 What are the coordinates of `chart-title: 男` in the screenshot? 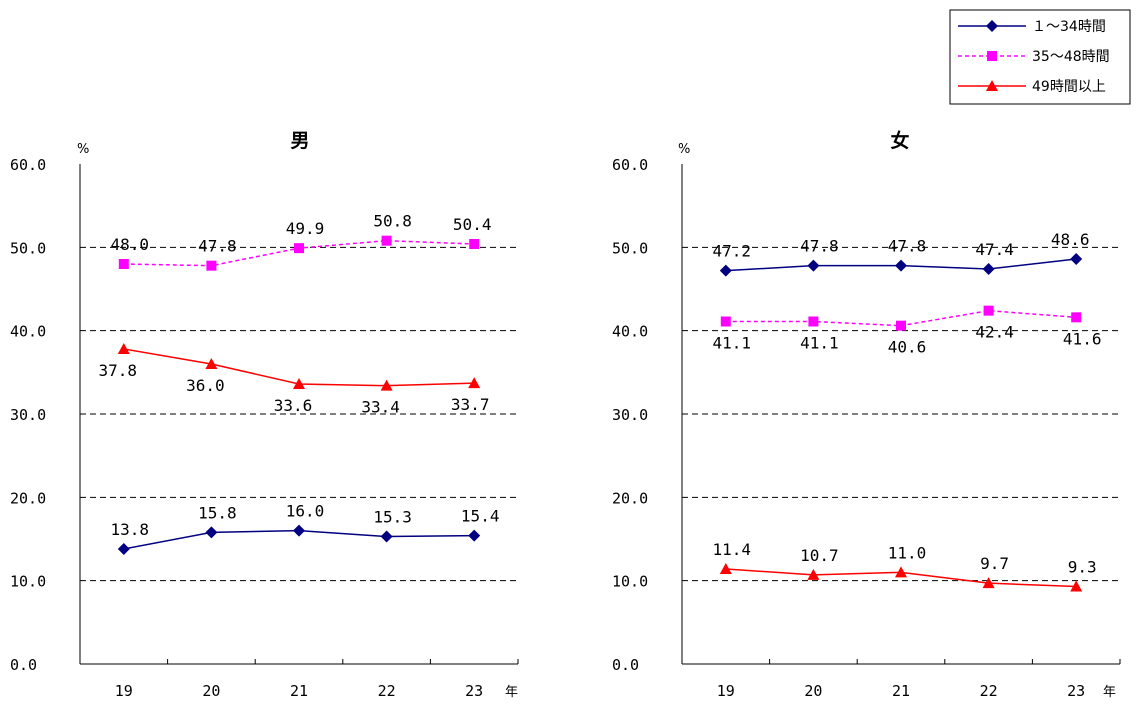 It's located at (299, 141).